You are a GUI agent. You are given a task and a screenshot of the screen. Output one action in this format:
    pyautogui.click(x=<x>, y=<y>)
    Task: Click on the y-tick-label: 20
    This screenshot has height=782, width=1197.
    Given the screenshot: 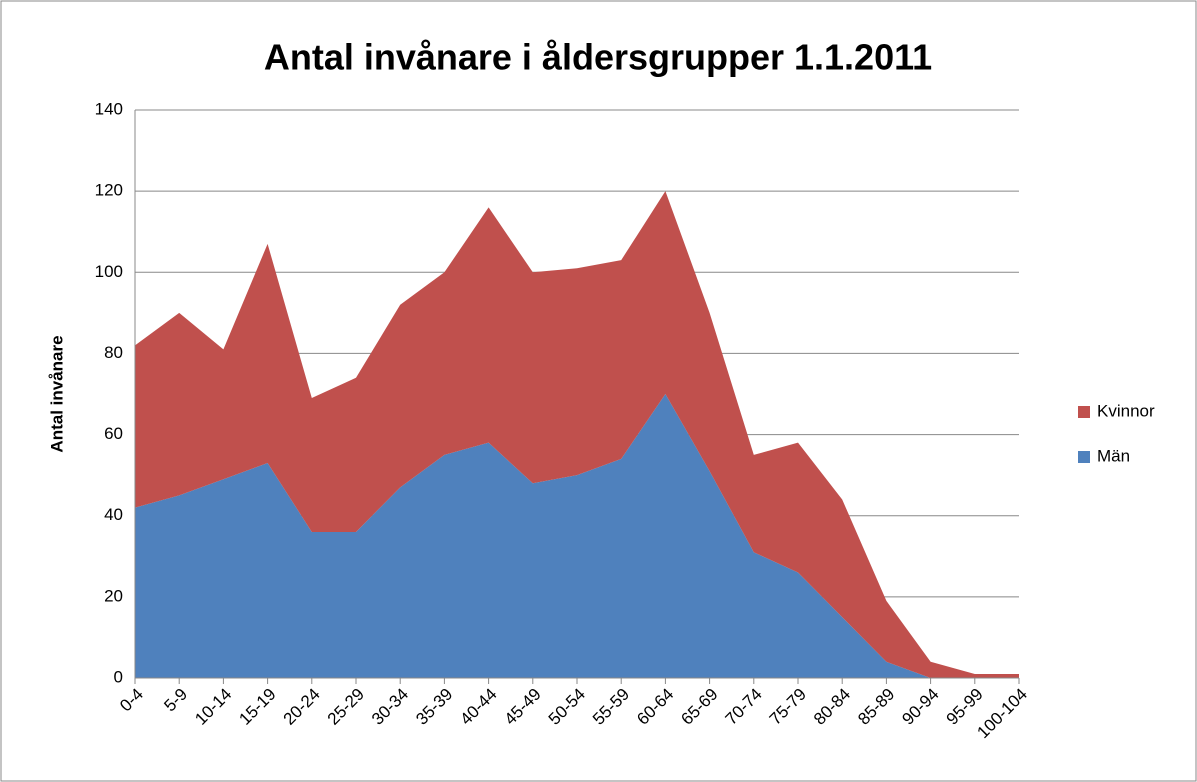 What is the action you would take?
    pyautogui.click(x=113, y=595)
    